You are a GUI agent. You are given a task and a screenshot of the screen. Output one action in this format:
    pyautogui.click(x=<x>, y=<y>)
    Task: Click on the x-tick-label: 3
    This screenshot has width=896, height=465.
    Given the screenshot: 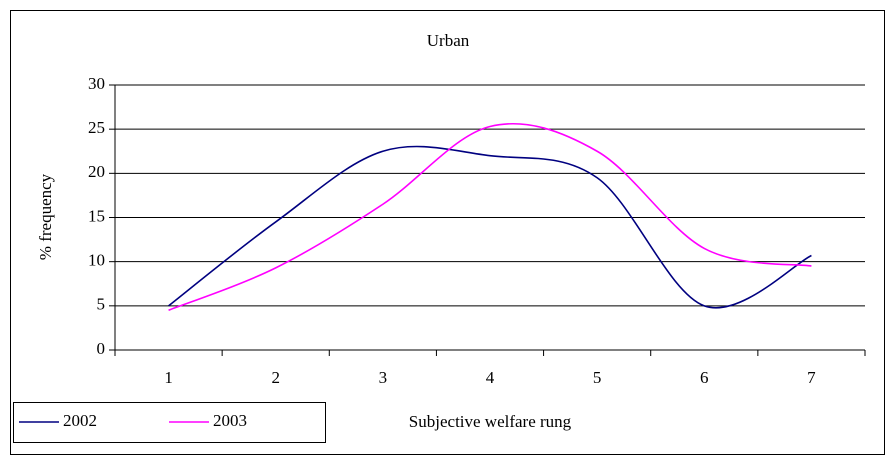 What is the action you would take?
    pyautogui.click(x=383, y=377)
    